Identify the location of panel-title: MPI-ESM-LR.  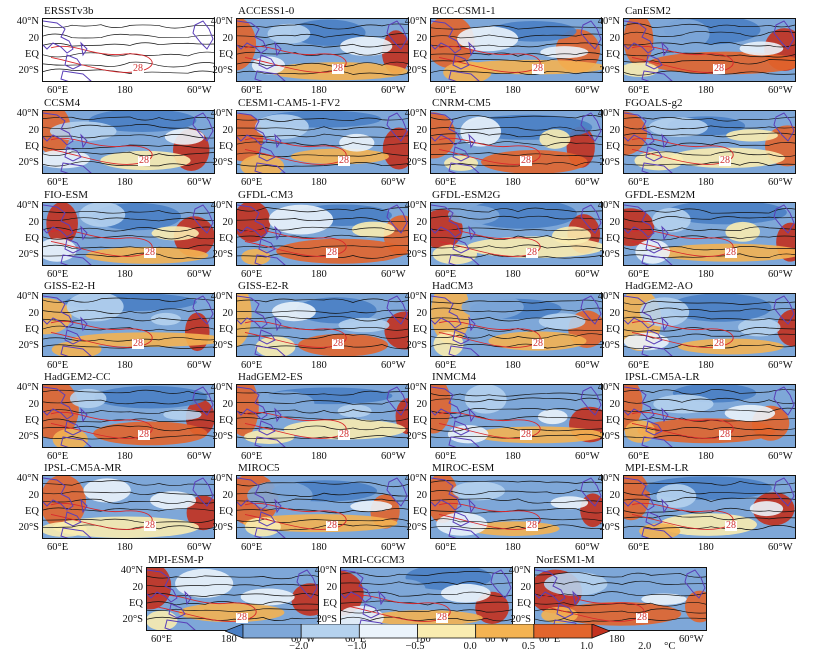
(657, 468).